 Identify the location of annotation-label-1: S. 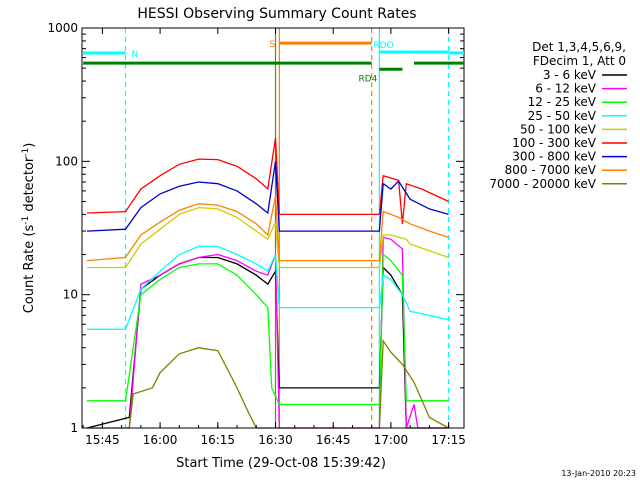
(272, 45).